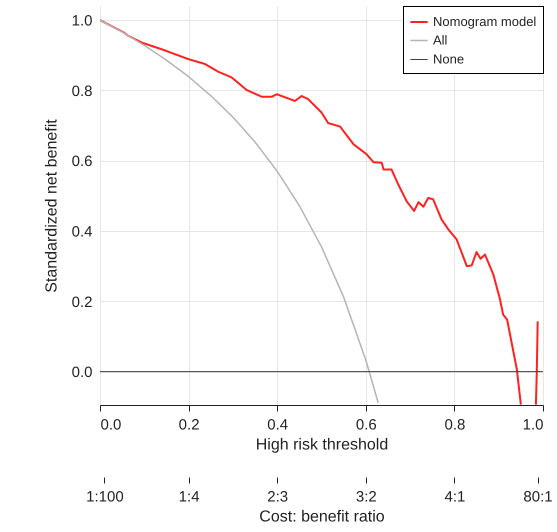  What do you see at coordinates (277, 497) in the screenshot?
I see `text: 2:3` at bounding box center [277, 497].